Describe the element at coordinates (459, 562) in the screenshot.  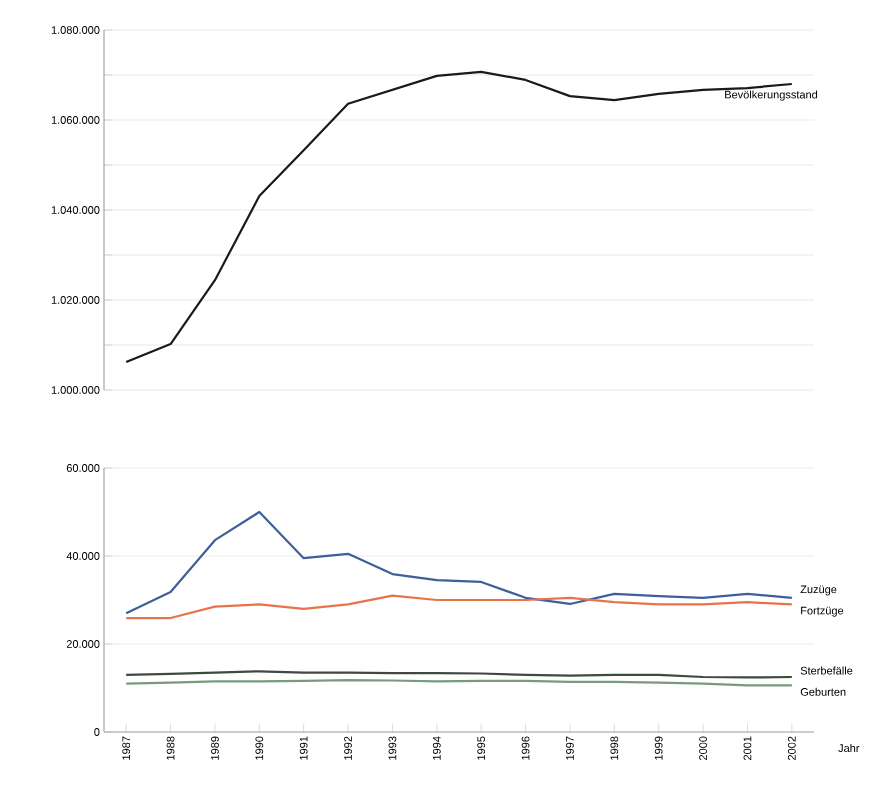
I see `line-series` at that location.